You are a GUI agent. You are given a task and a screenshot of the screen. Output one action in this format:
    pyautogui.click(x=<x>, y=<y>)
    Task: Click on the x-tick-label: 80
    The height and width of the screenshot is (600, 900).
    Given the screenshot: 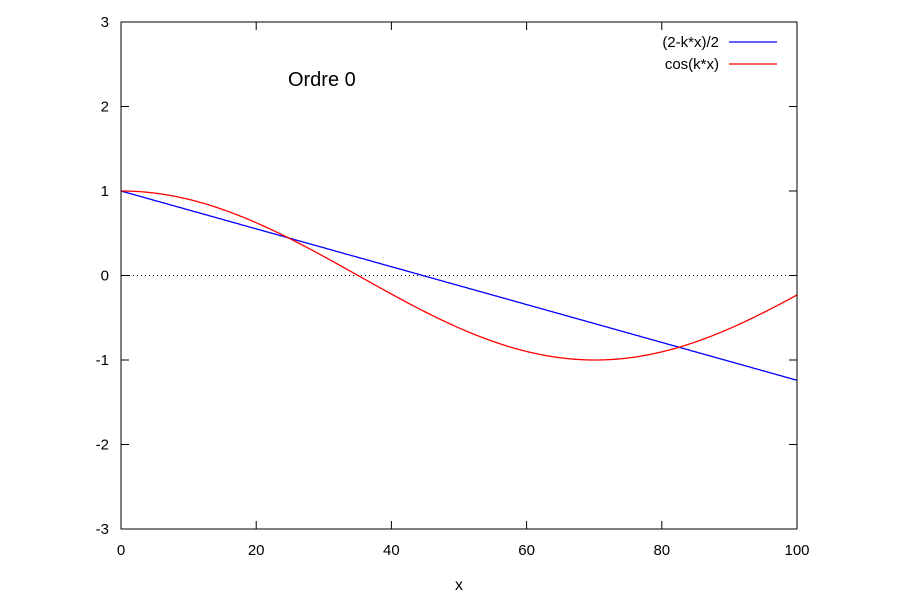 What is the action you would take?
    pyautogui.click(x=661, y=550)
    